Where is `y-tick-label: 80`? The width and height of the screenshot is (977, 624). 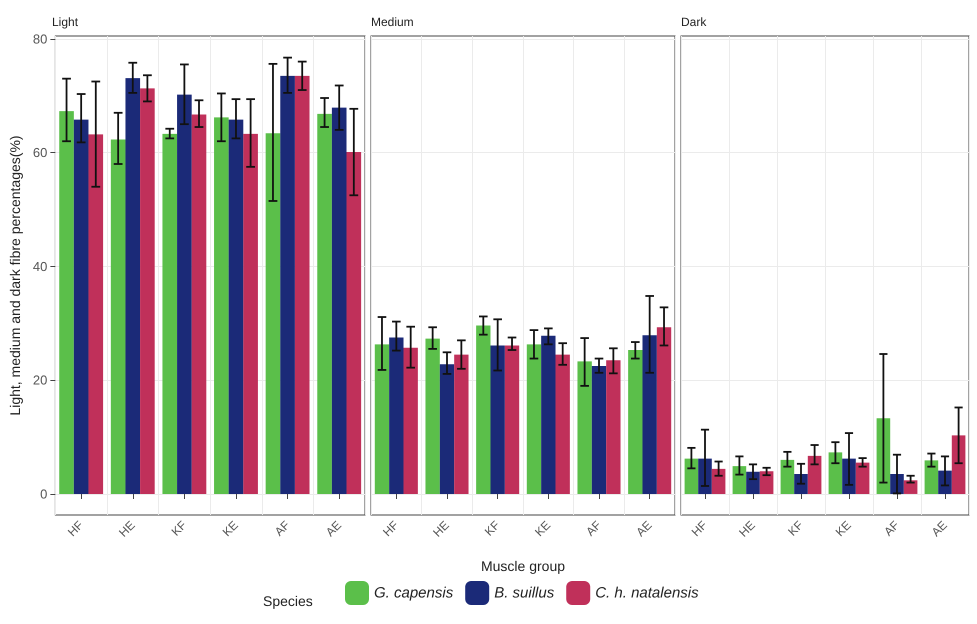
y-tick-label: 80 is located at coordinates (40, 38).